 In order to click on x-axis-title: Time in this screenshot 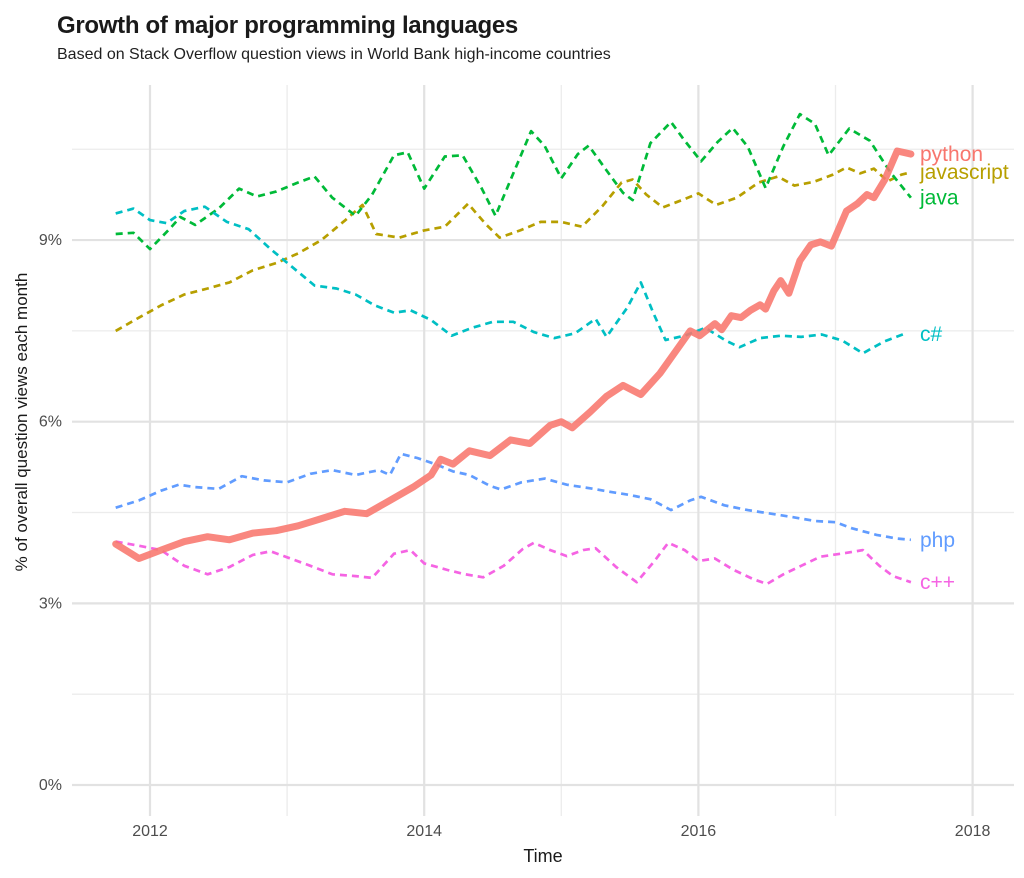, I will do `click(543, 856)`.